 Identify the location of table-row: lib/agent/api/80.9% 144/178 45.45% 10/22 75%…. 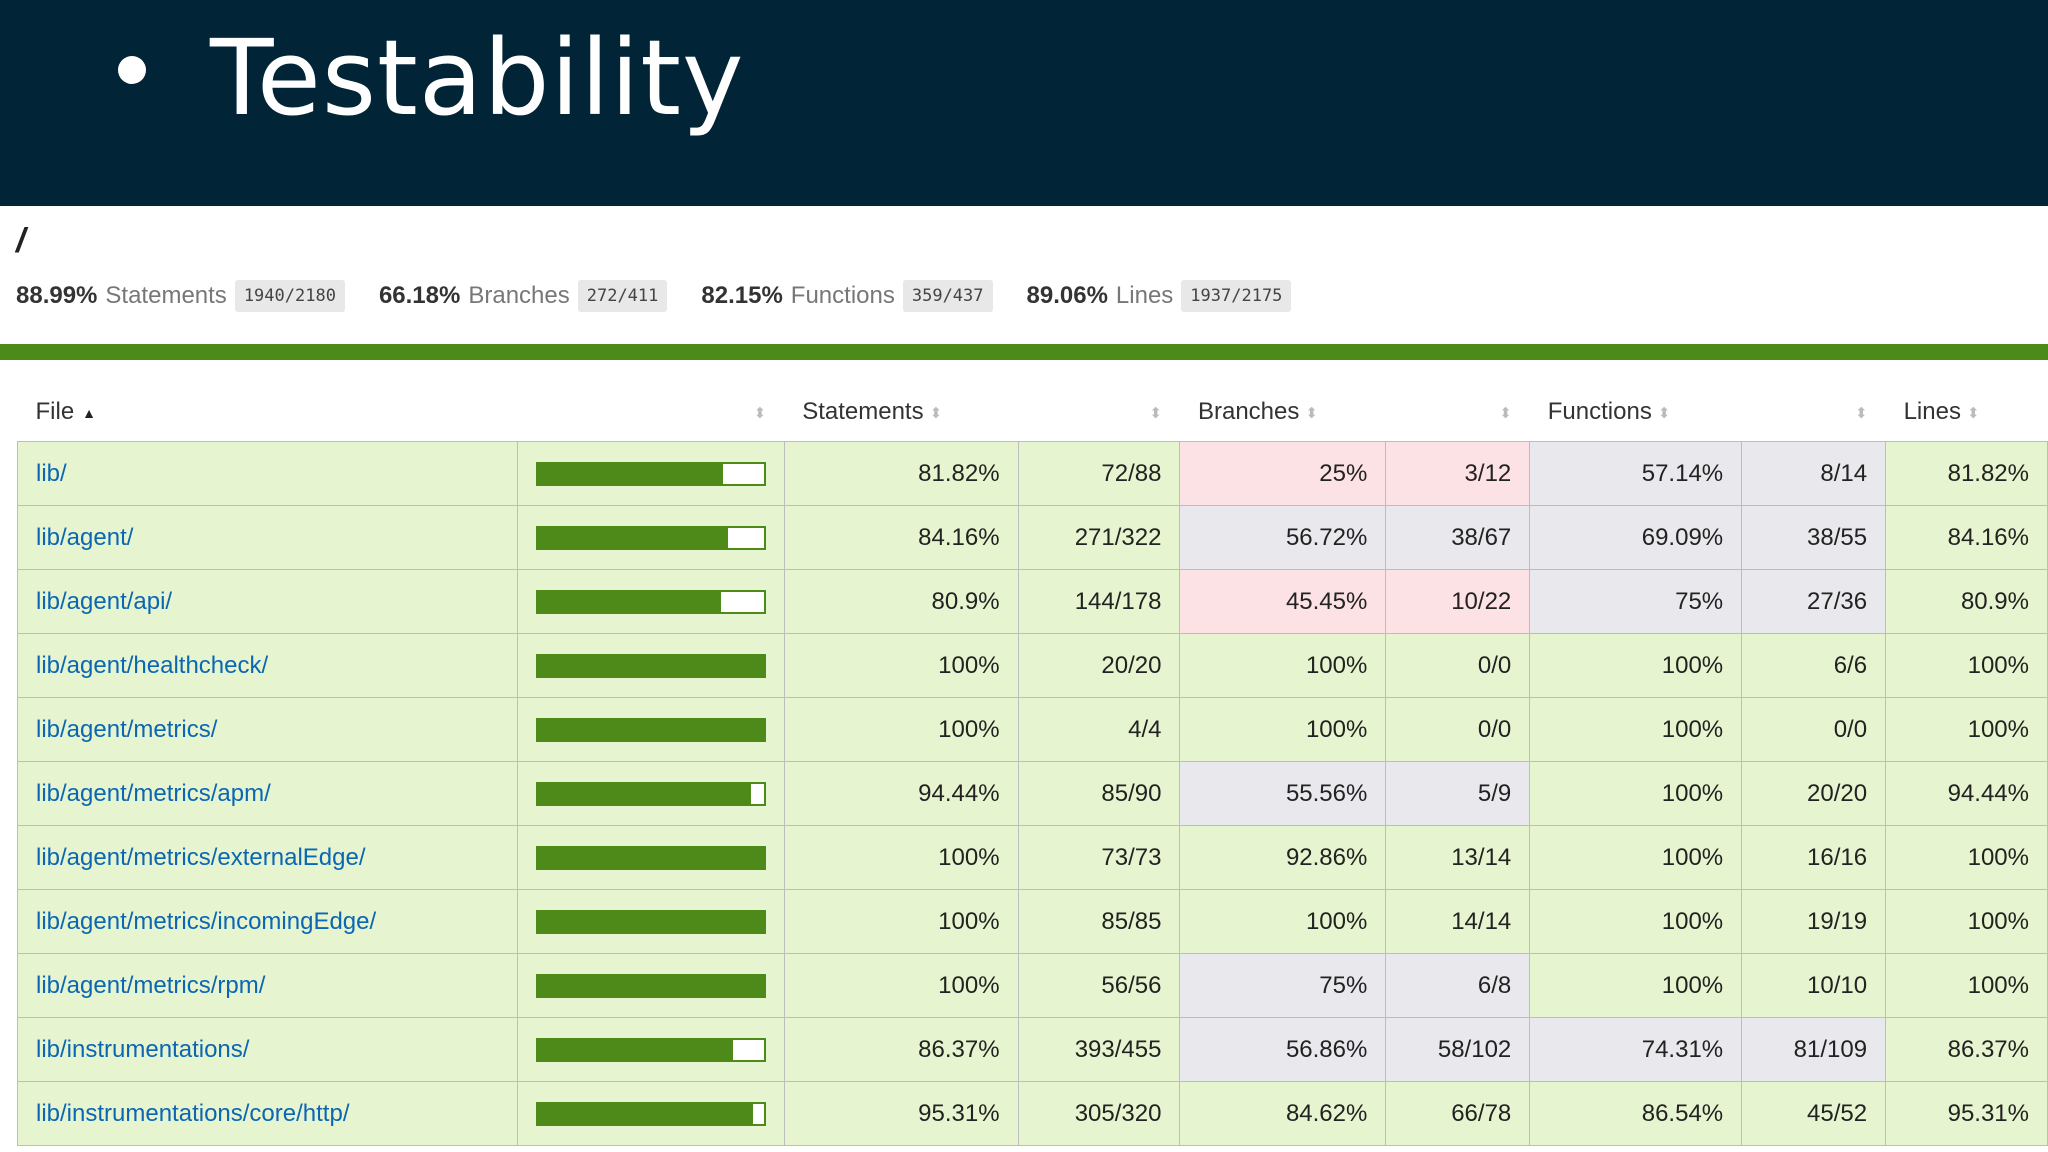
(1032, 601).